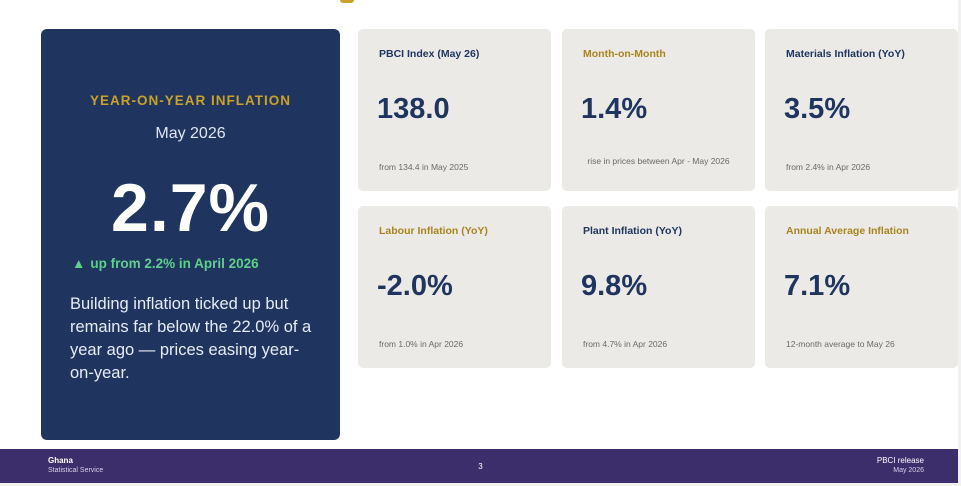  Describe the element at coordinates (190, 133) in the screenshot. I see `panel-period: May 2026` at that location.